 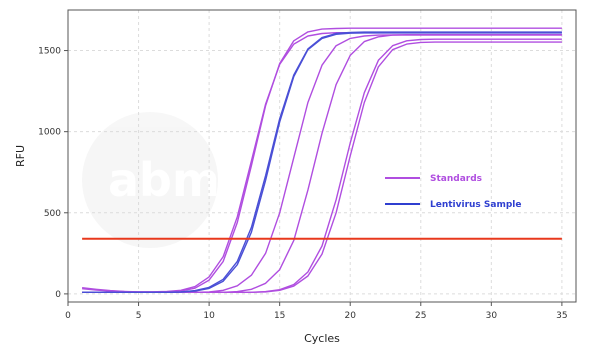 What do you see at coordinates (420, 316) in the screenshot?
I see `x-tick-label: 25` at bounding box center [420, 316].